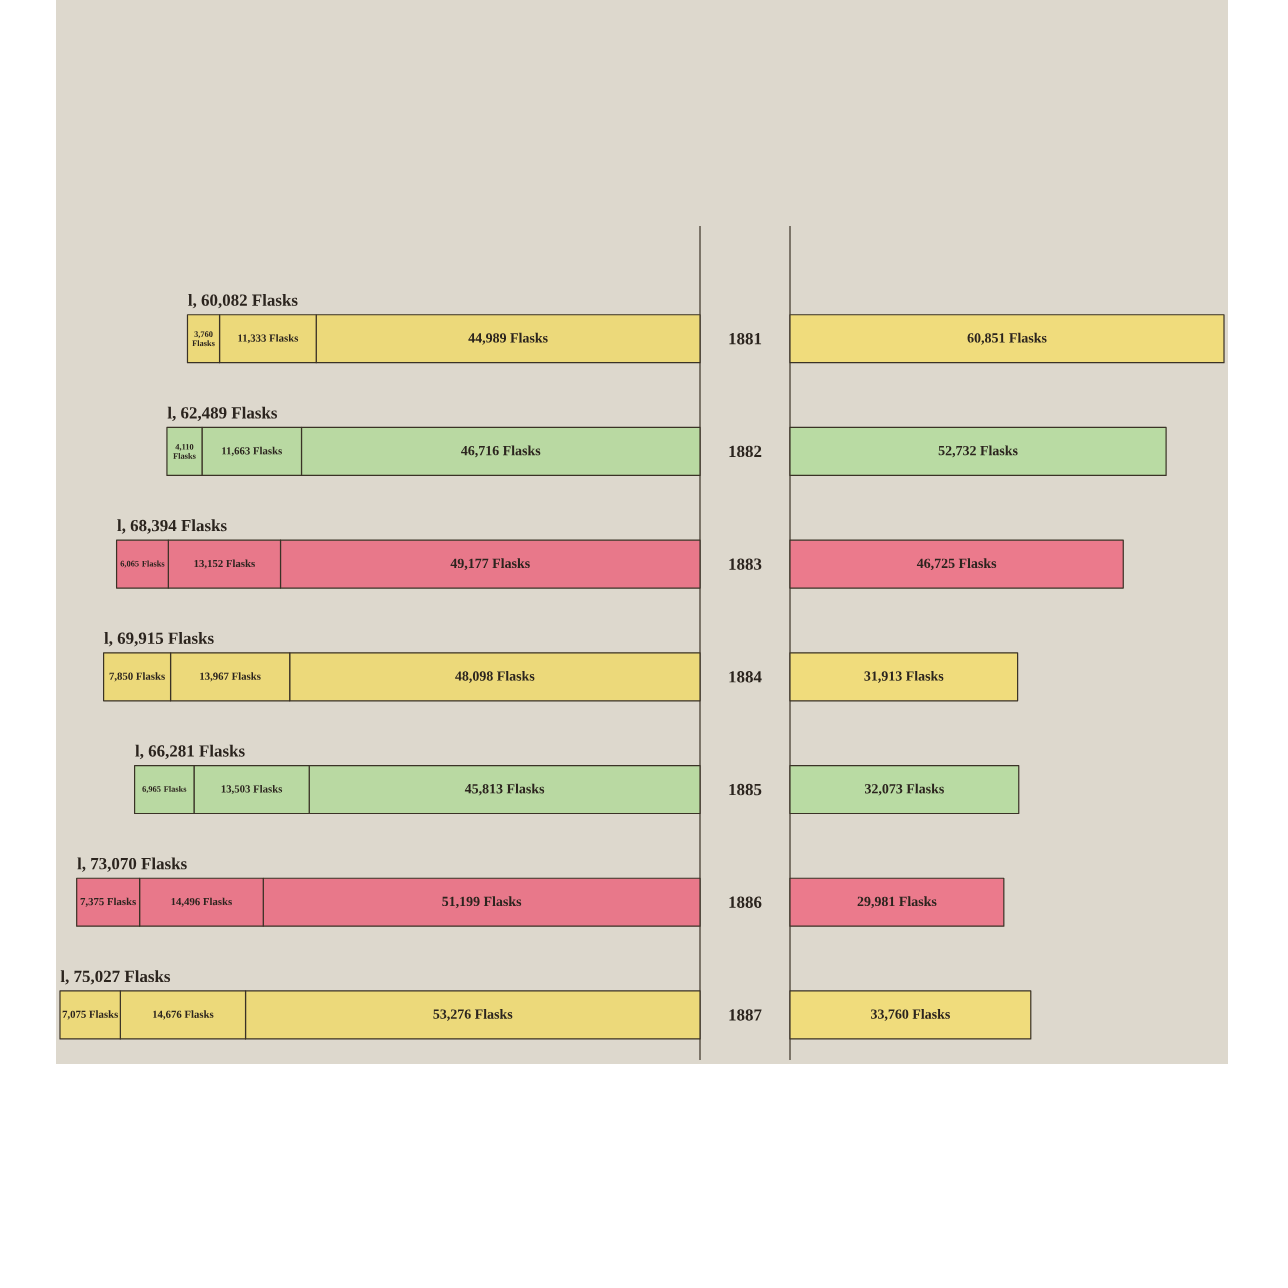  What do you see at coordinates (745, 564) in the screenshot?
I see `y-tick-label: 1883` at bounding box center [745, 564].